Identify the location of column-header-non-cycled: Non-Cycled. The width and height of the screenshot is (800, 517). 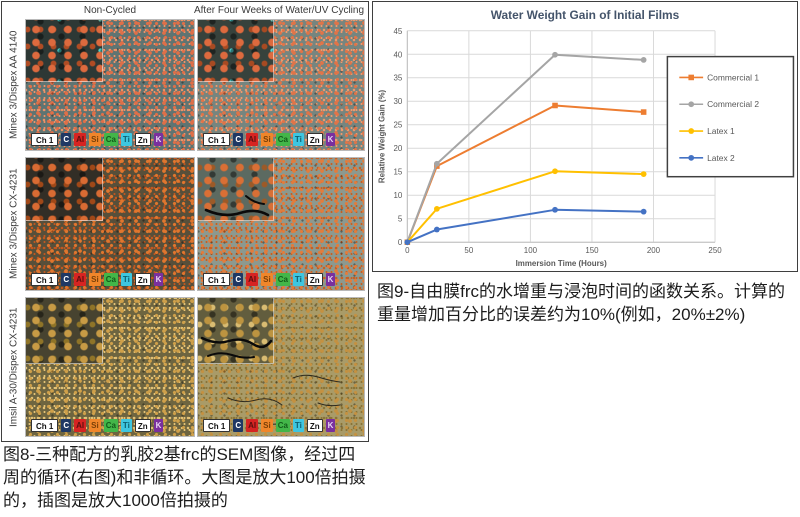
(110, 10).